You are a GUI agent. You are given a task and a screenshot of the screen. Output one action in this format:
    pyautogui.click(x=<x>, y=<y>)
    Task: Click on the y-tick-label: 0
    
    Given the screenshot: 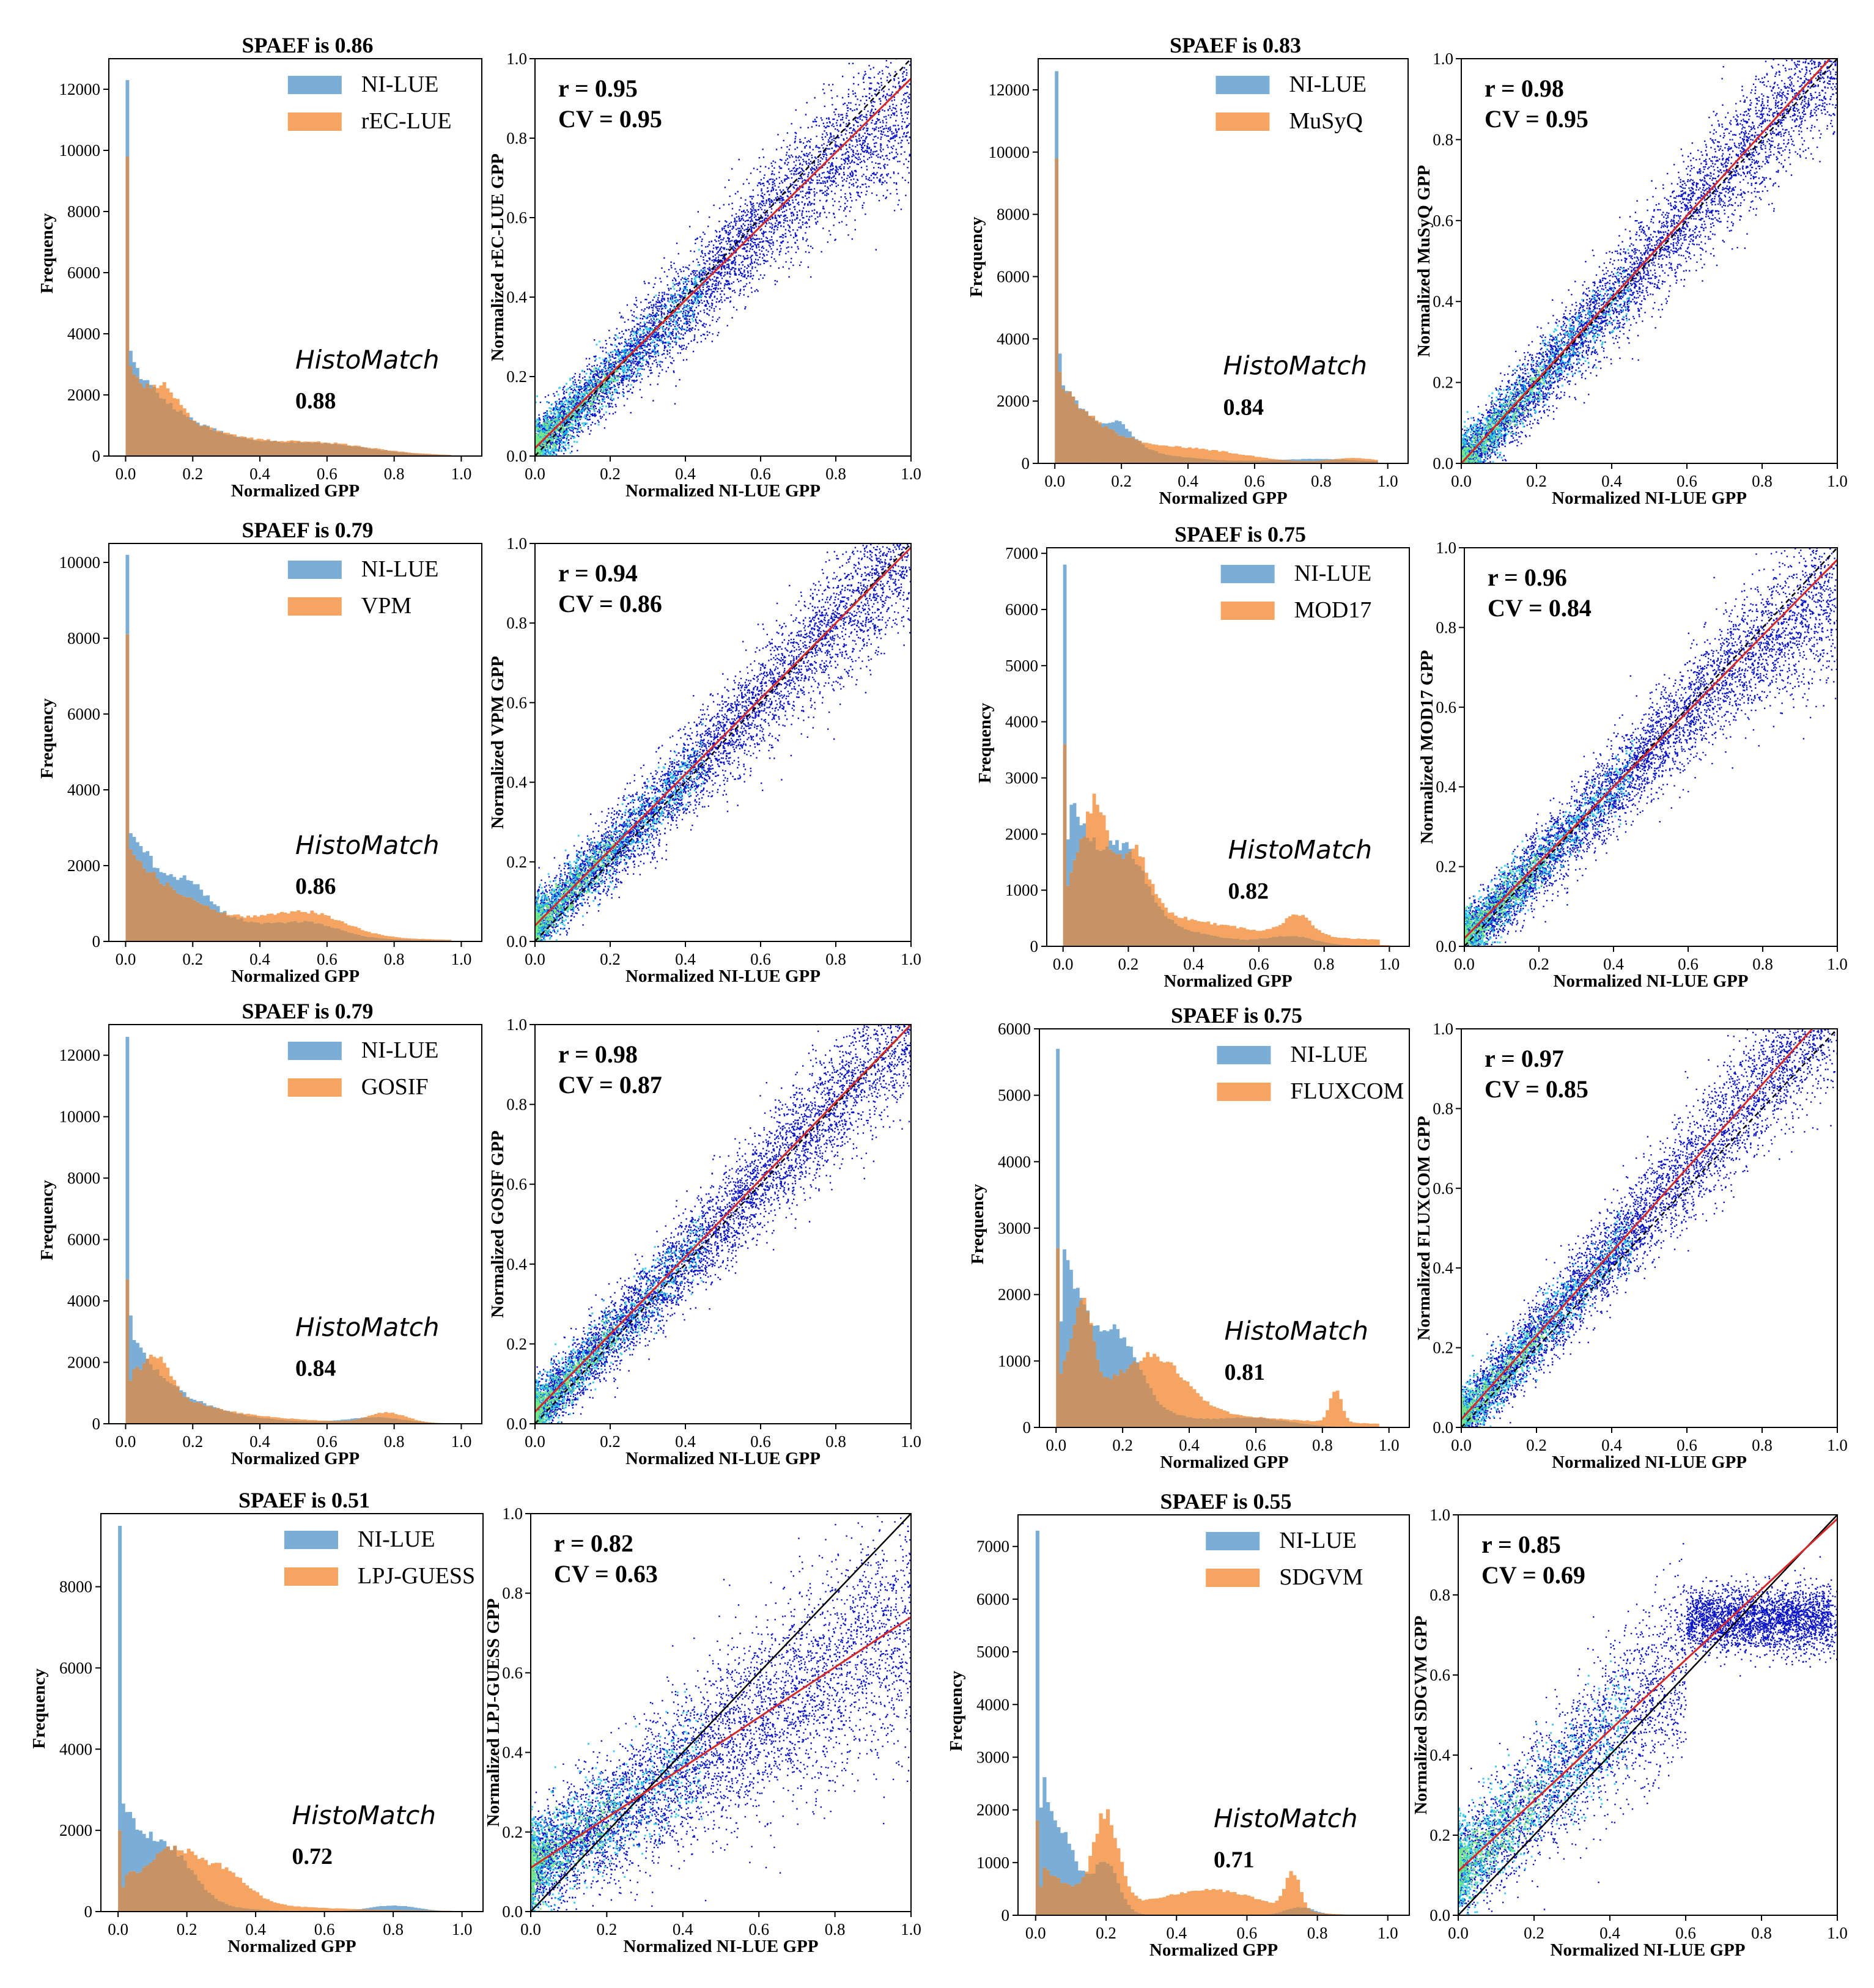 What is the action you would take?
    pyautogui.click(x=1034, y=946)
    